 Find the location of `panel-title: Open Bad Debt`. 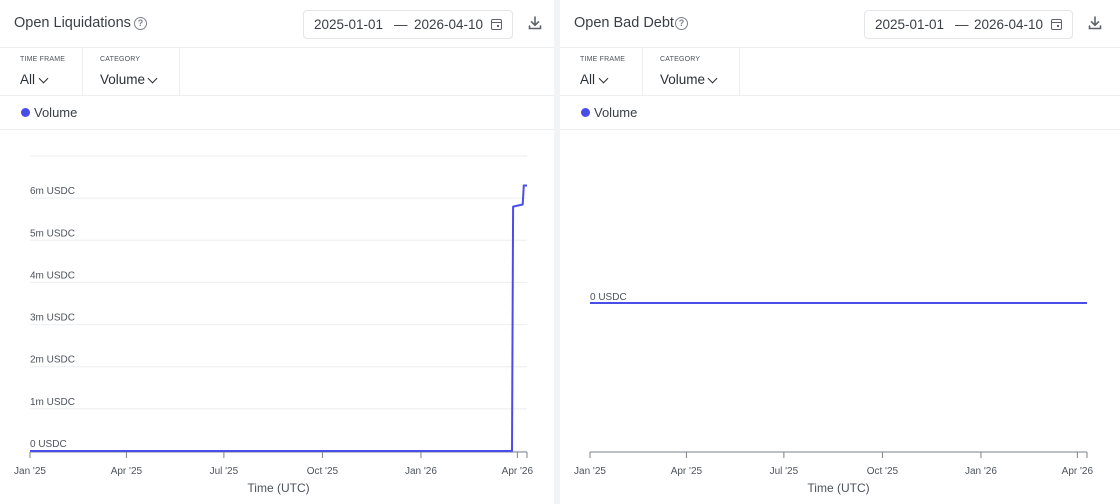

panel-title: Open Bad Debt is located at coordinates (624, 23).